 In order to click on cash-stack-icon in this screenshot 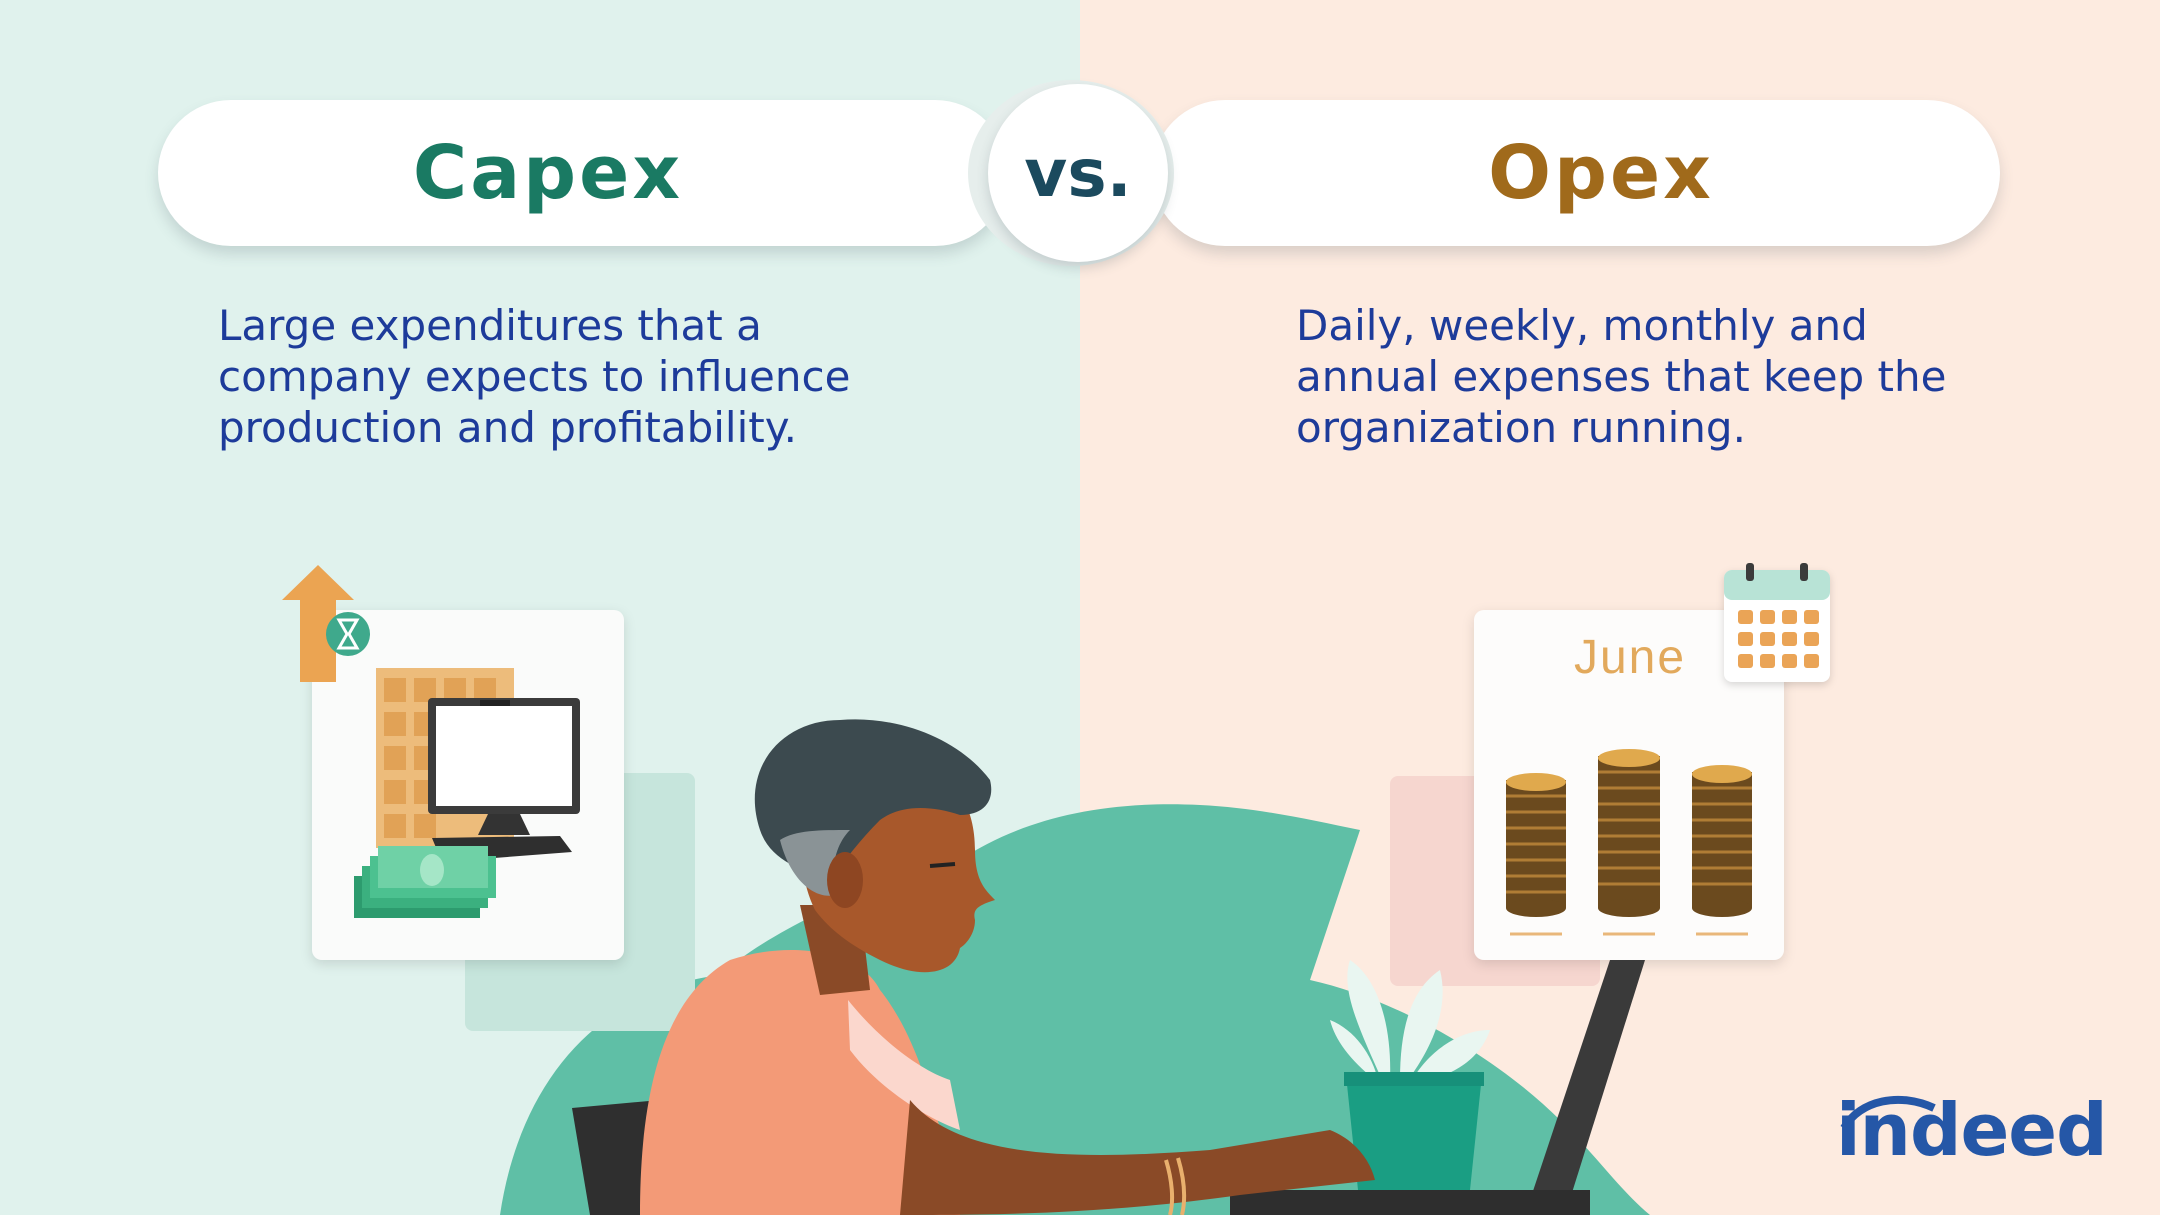, I will do `click(425, 882)`.